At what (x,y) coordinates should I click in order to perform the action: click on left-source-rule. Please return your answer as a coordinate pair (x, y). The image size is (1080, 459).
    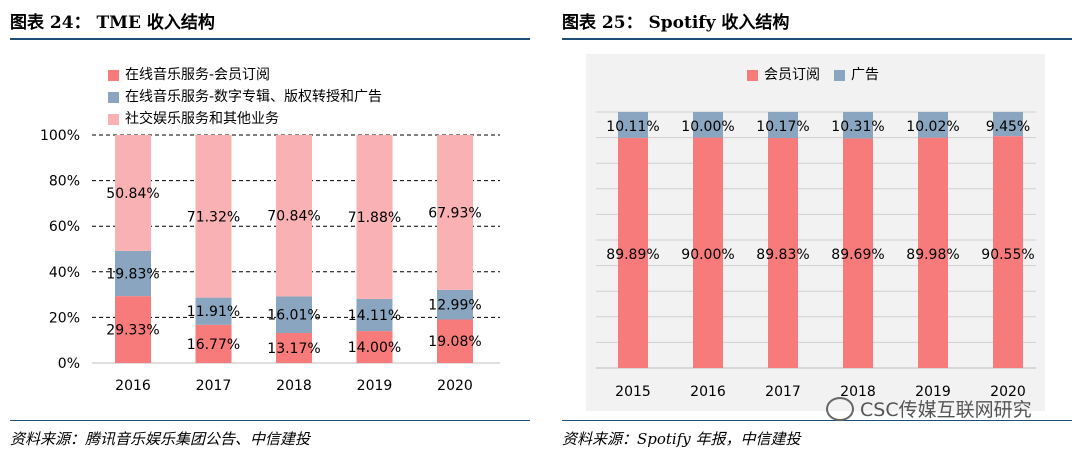
    Looking at the image, I should click on (270, 420).